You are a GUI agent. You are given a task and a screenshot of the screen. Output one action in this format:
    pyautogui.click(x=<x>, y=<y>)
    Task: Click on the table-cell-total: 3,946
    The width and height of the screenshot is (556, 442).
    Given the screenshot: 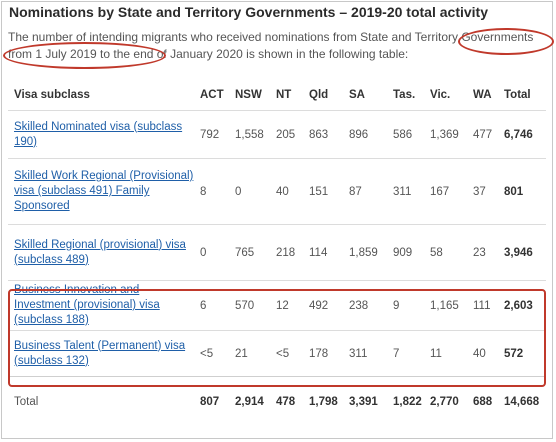 What is the action you would take?
    pyautogui.click(x=522, y=252)
    